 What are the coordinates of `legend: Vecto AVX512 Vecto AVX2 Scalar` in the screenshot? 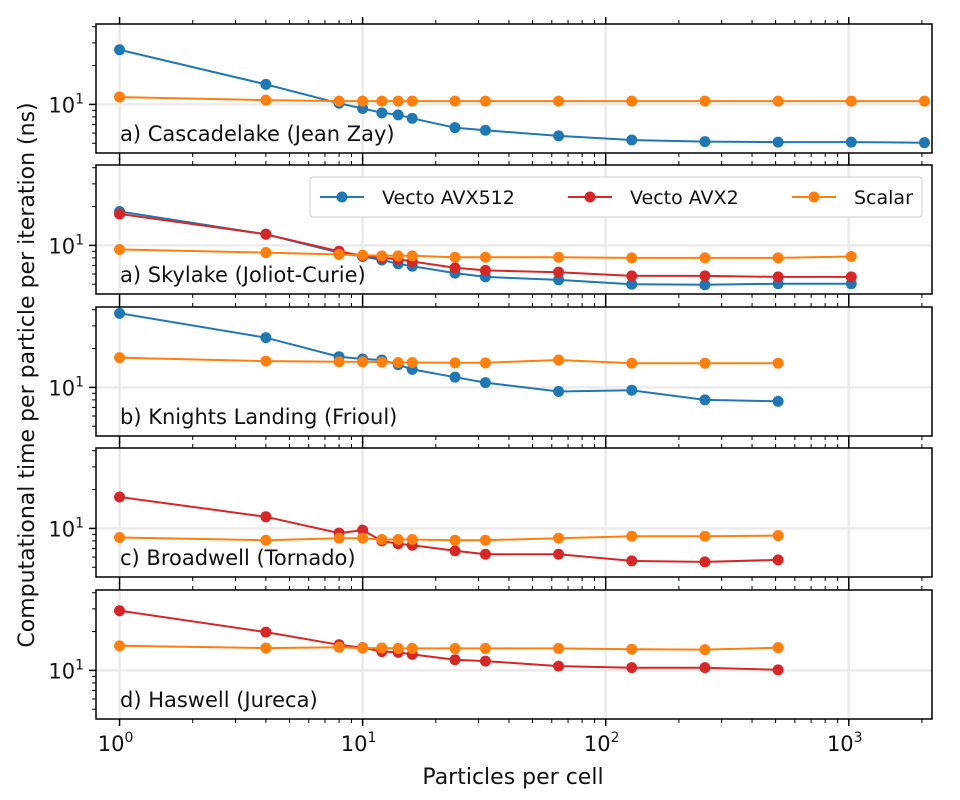 It's located at (616, 197).